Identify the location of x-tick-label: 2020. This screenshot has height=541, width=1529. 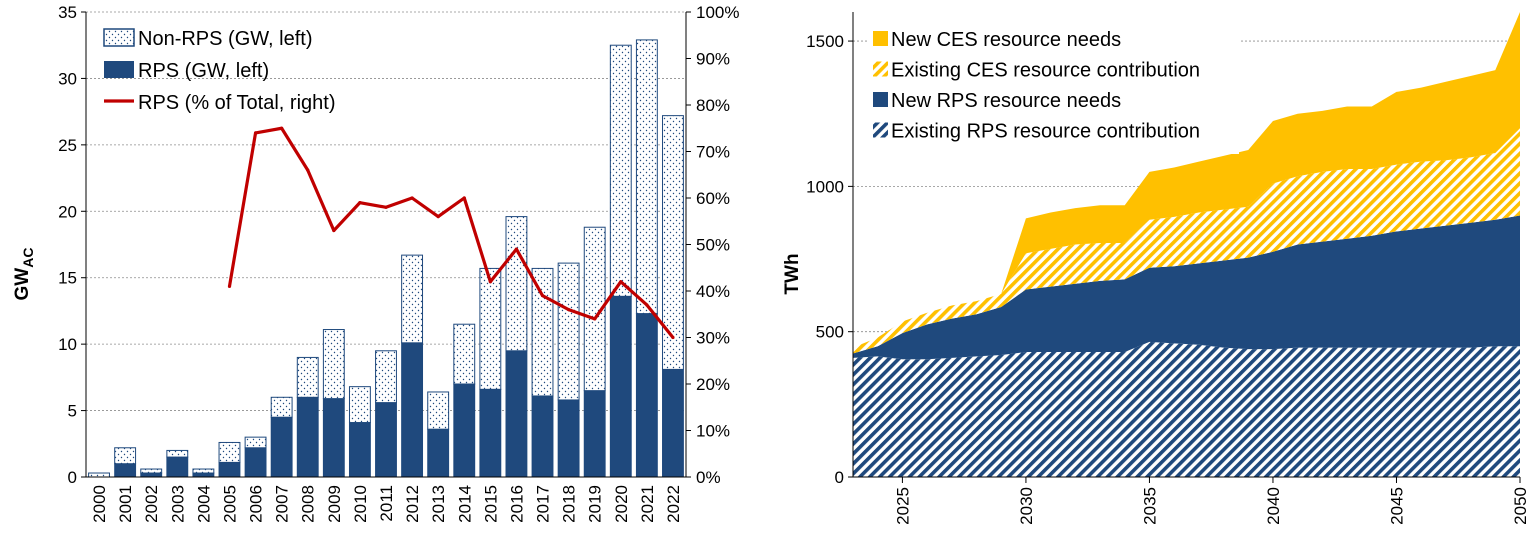
(621, 504).